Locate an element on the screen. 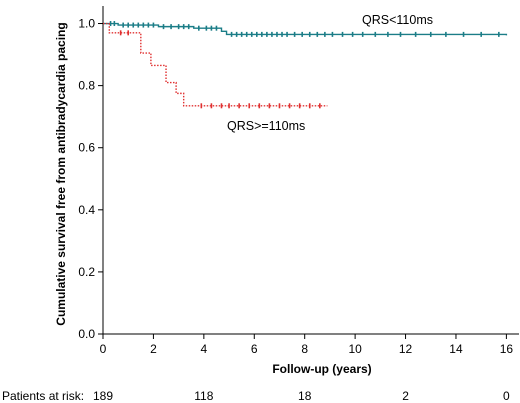 The image size is (520, 403). x-tick-label: 8 is located at coordinates (304, 349).